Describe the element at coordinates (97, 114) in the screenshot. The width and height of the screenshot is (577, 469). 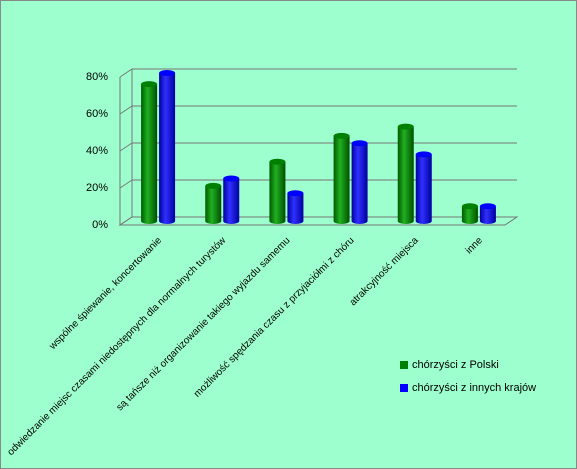
I see `y-tick-label: 60%` at that location.